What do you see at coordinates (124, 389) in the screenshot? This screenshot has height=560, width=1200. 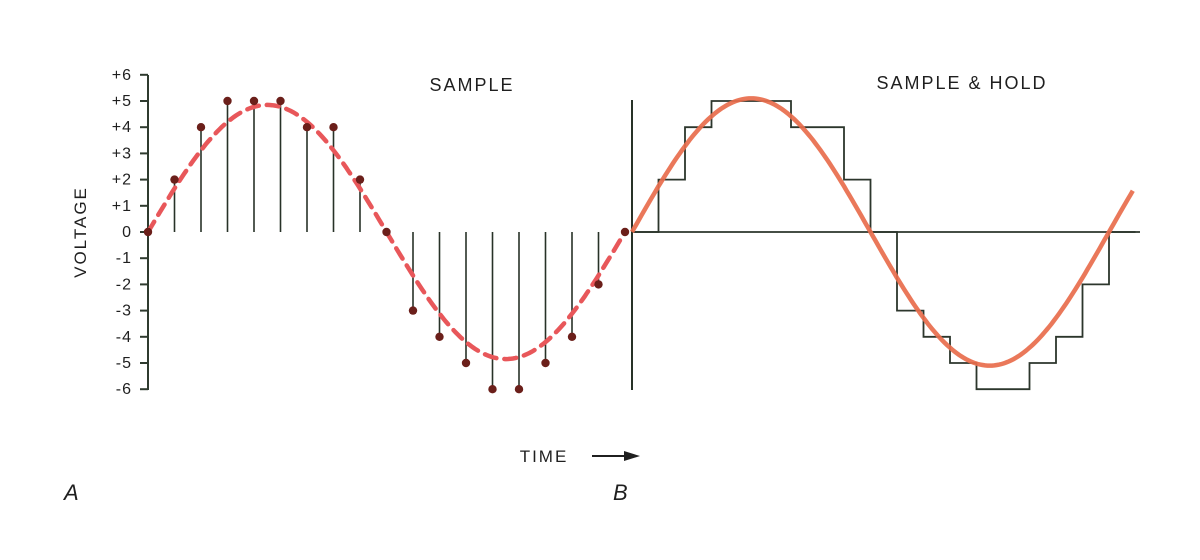 I see `voltage-tick-label: -6` at bounding box center [124, 389].